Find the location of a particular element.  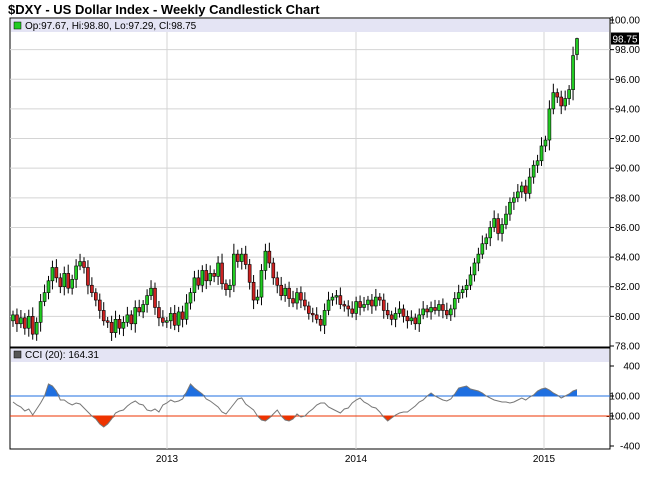

cci-line is located at coordinates (295, 405).